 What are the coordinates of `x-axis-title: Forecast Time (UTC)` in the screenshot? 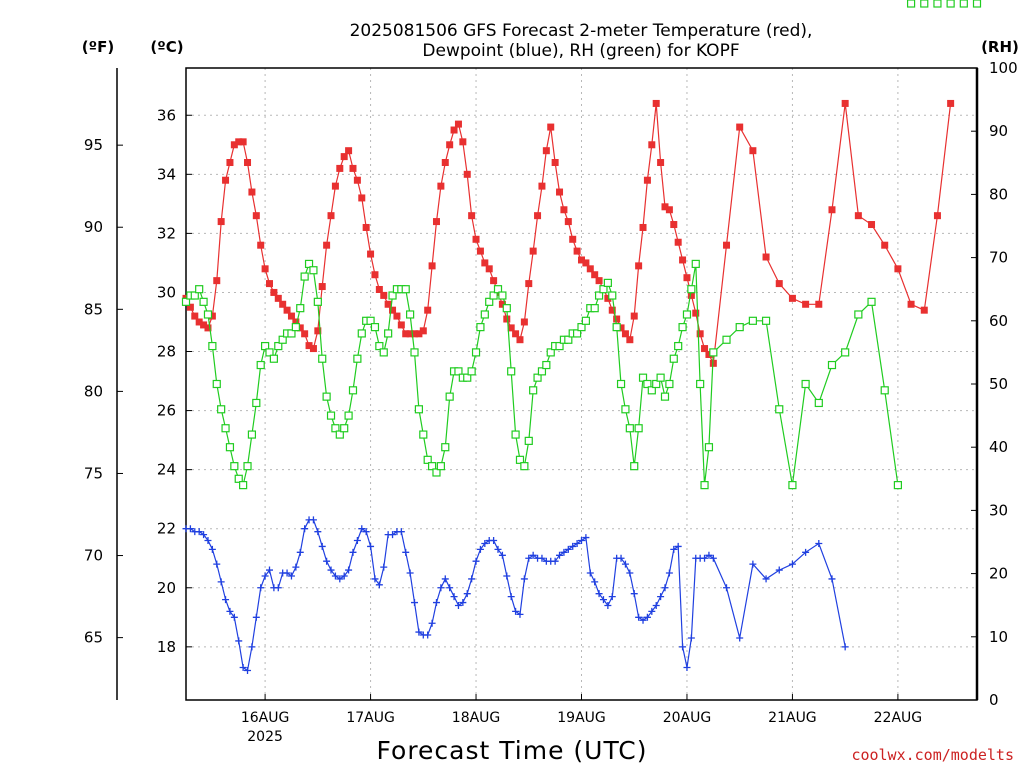 It's located at (512, 750).